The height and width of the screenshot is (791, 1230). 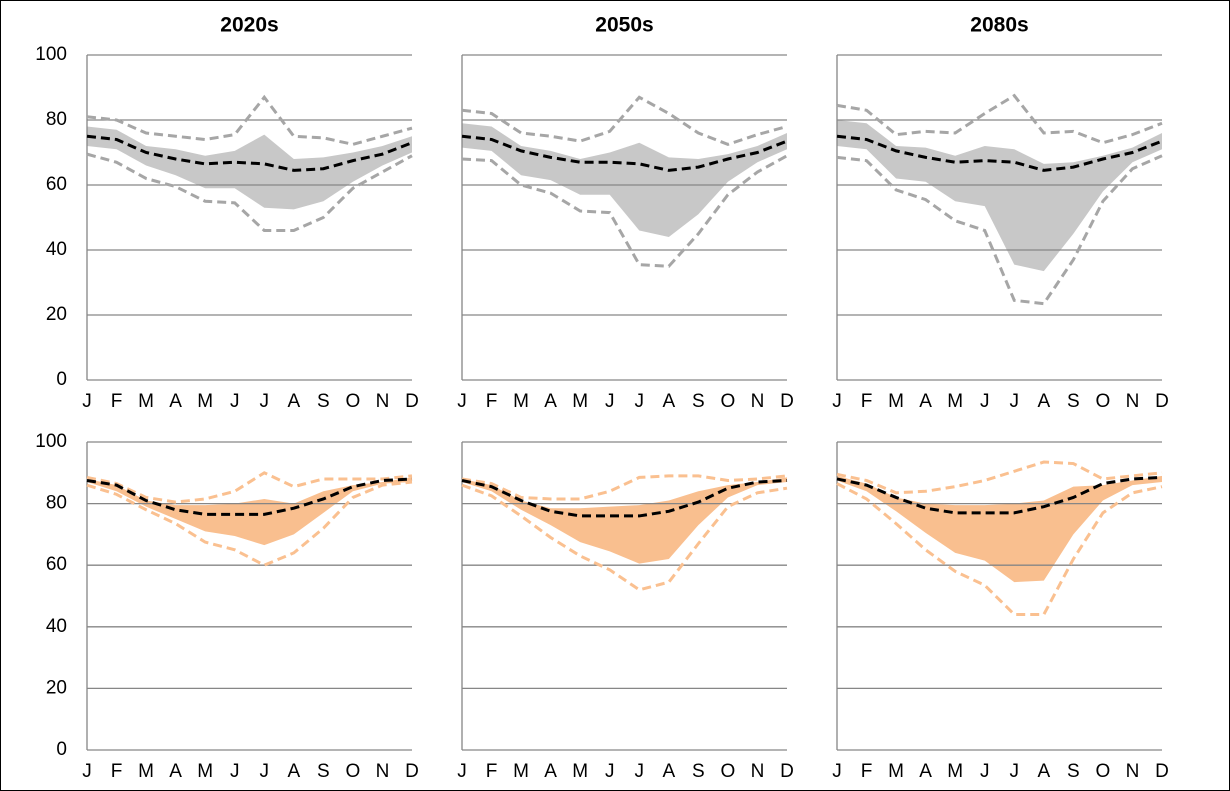 What do you see at coordinates (249, 25) in the screenshot?
I see `panel-title: 2020s` at bounding box center [249, 25].